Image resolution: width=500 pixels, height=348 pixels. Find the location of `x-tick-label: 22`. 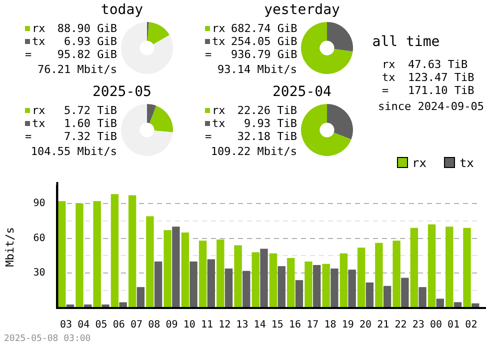

x-tick-label: 22 is located at coordinates (400, 325).